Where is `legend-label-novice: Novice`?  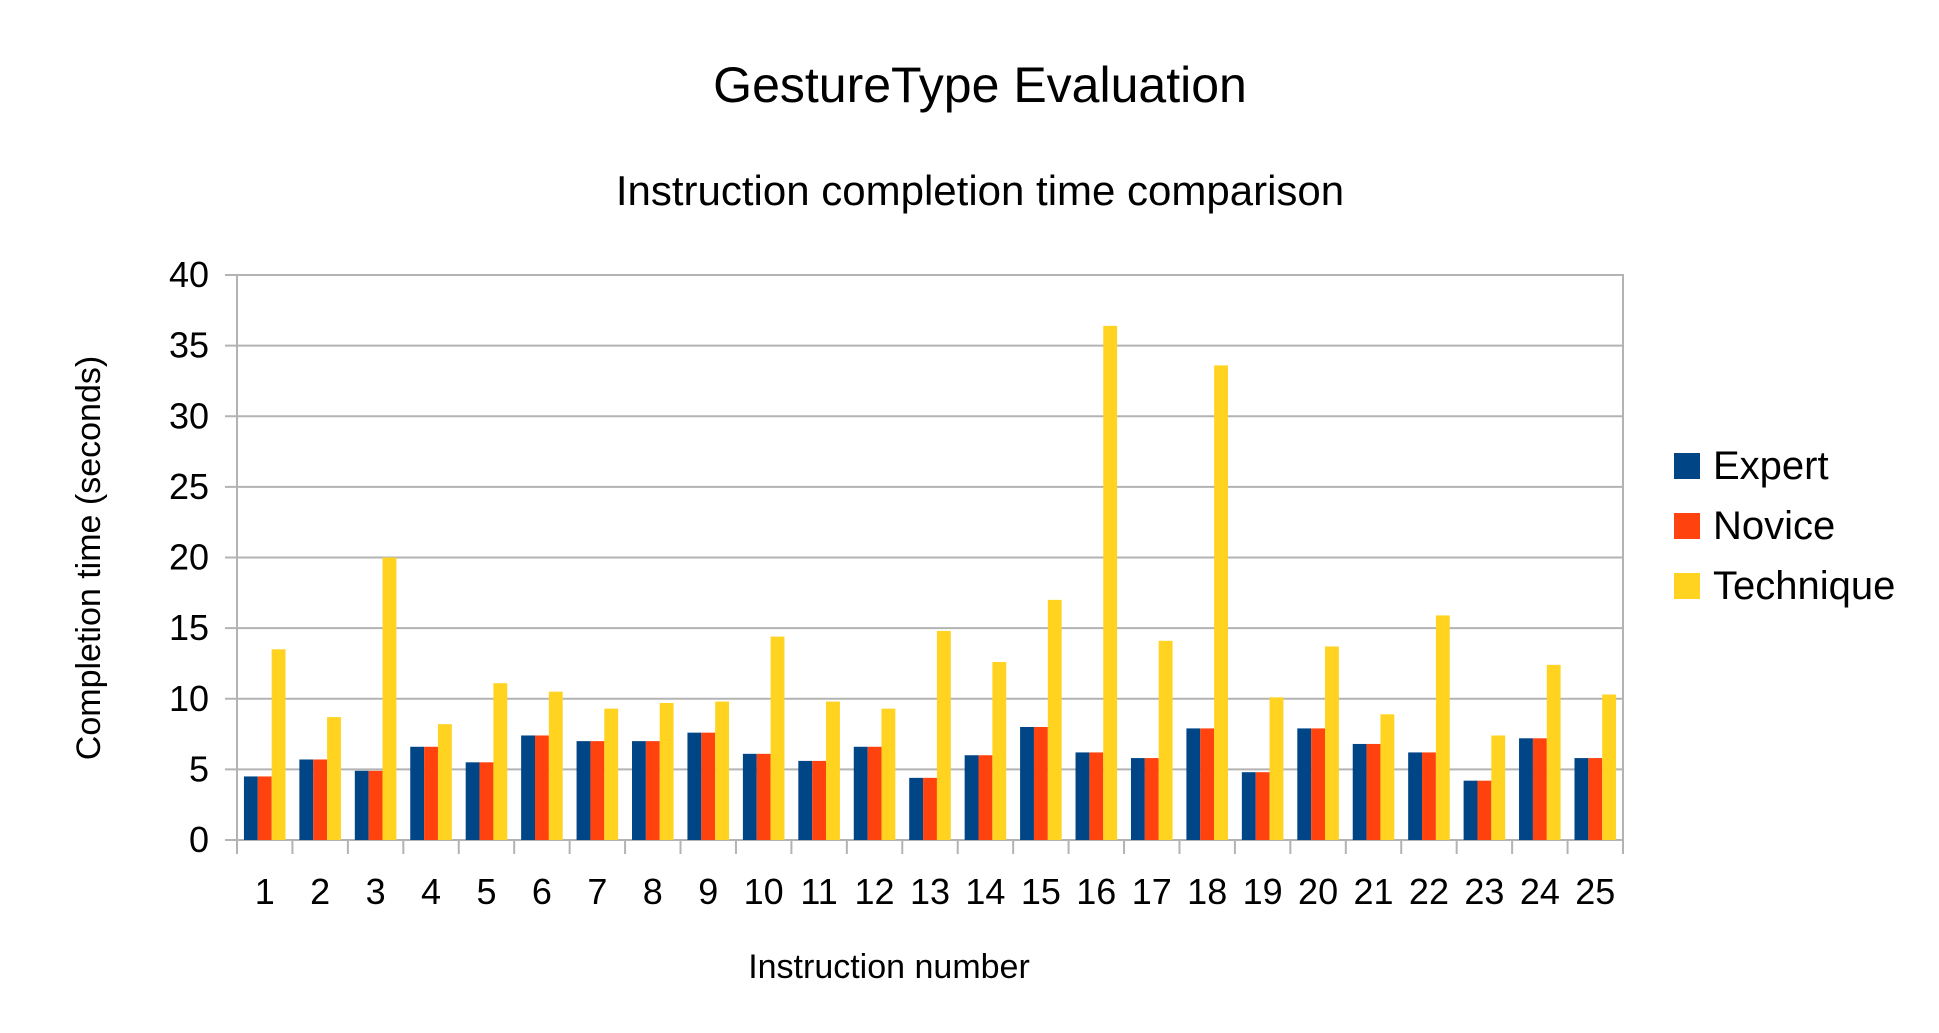
legend-label-novice: Novice is located at coordinates (1774, 526).